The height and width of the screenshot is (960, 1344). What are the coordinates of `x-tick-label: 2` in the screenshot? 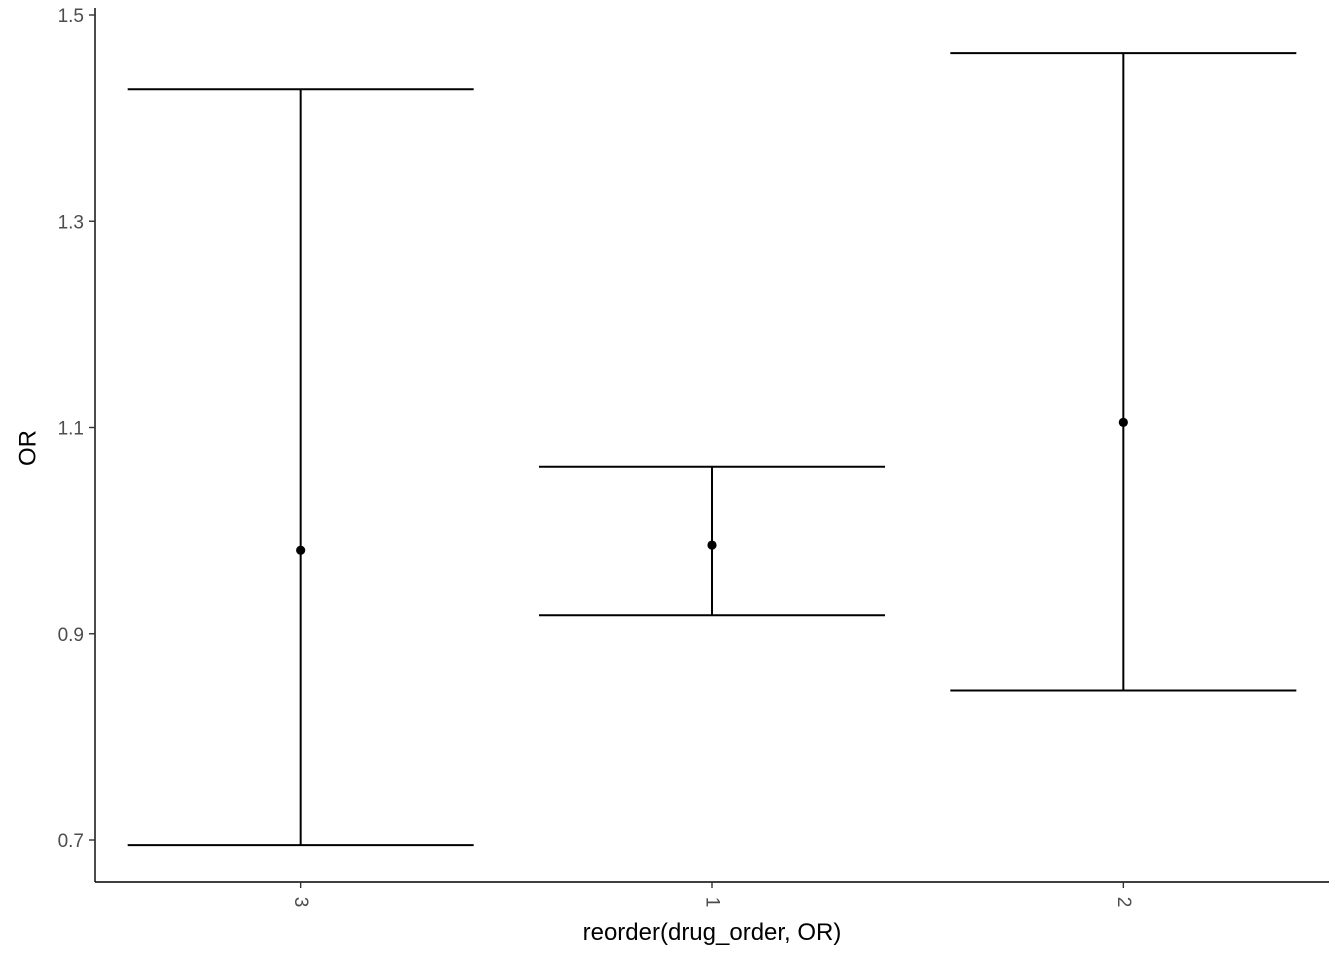 It's located at (1123, 902).